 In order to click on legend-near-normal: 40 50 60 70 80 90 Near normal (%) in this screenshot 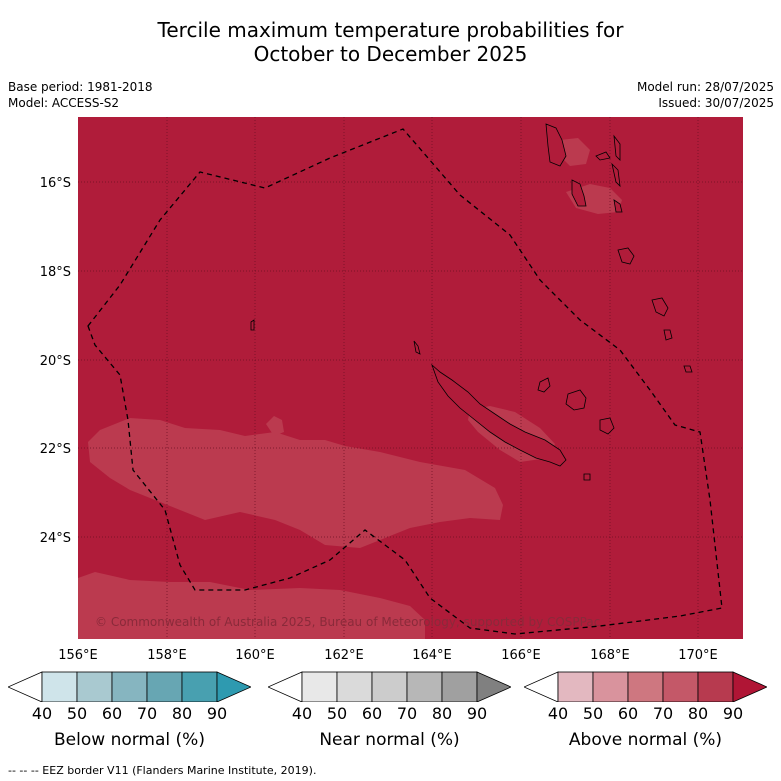, I will do `click(389, 709)`.